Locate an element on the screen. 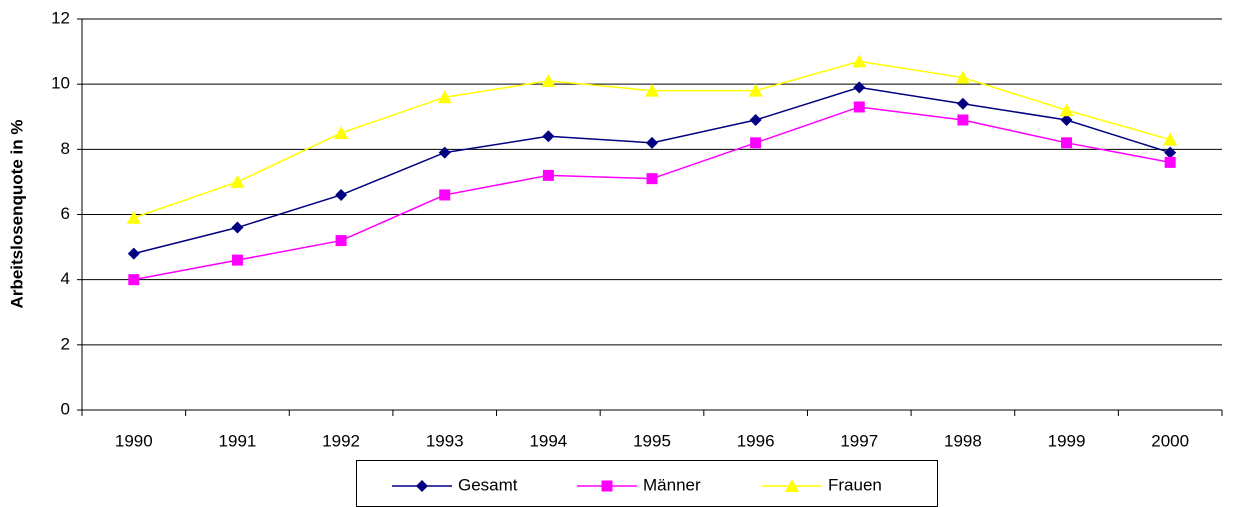 This screenshot has width=1239, height=507. x-tick-label: 1991 is located at coordinates (238, 440).